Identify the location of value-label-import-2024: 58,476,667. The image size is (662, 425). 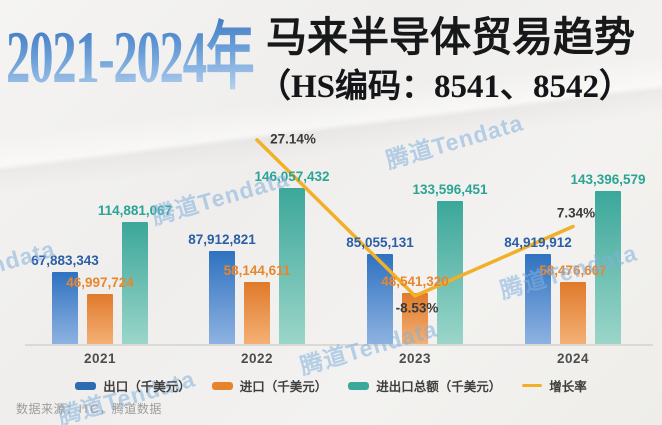
(573, 271).